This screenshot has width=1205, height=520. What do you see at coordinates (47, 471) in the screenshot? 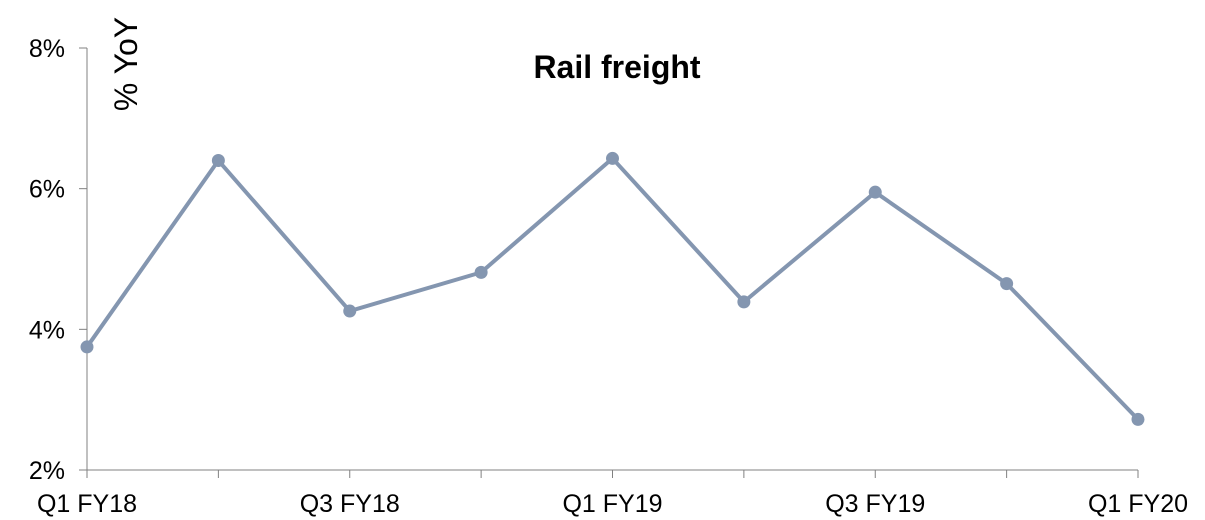
I see `y-tick-label: 2%` at bounding box center [47, 471].